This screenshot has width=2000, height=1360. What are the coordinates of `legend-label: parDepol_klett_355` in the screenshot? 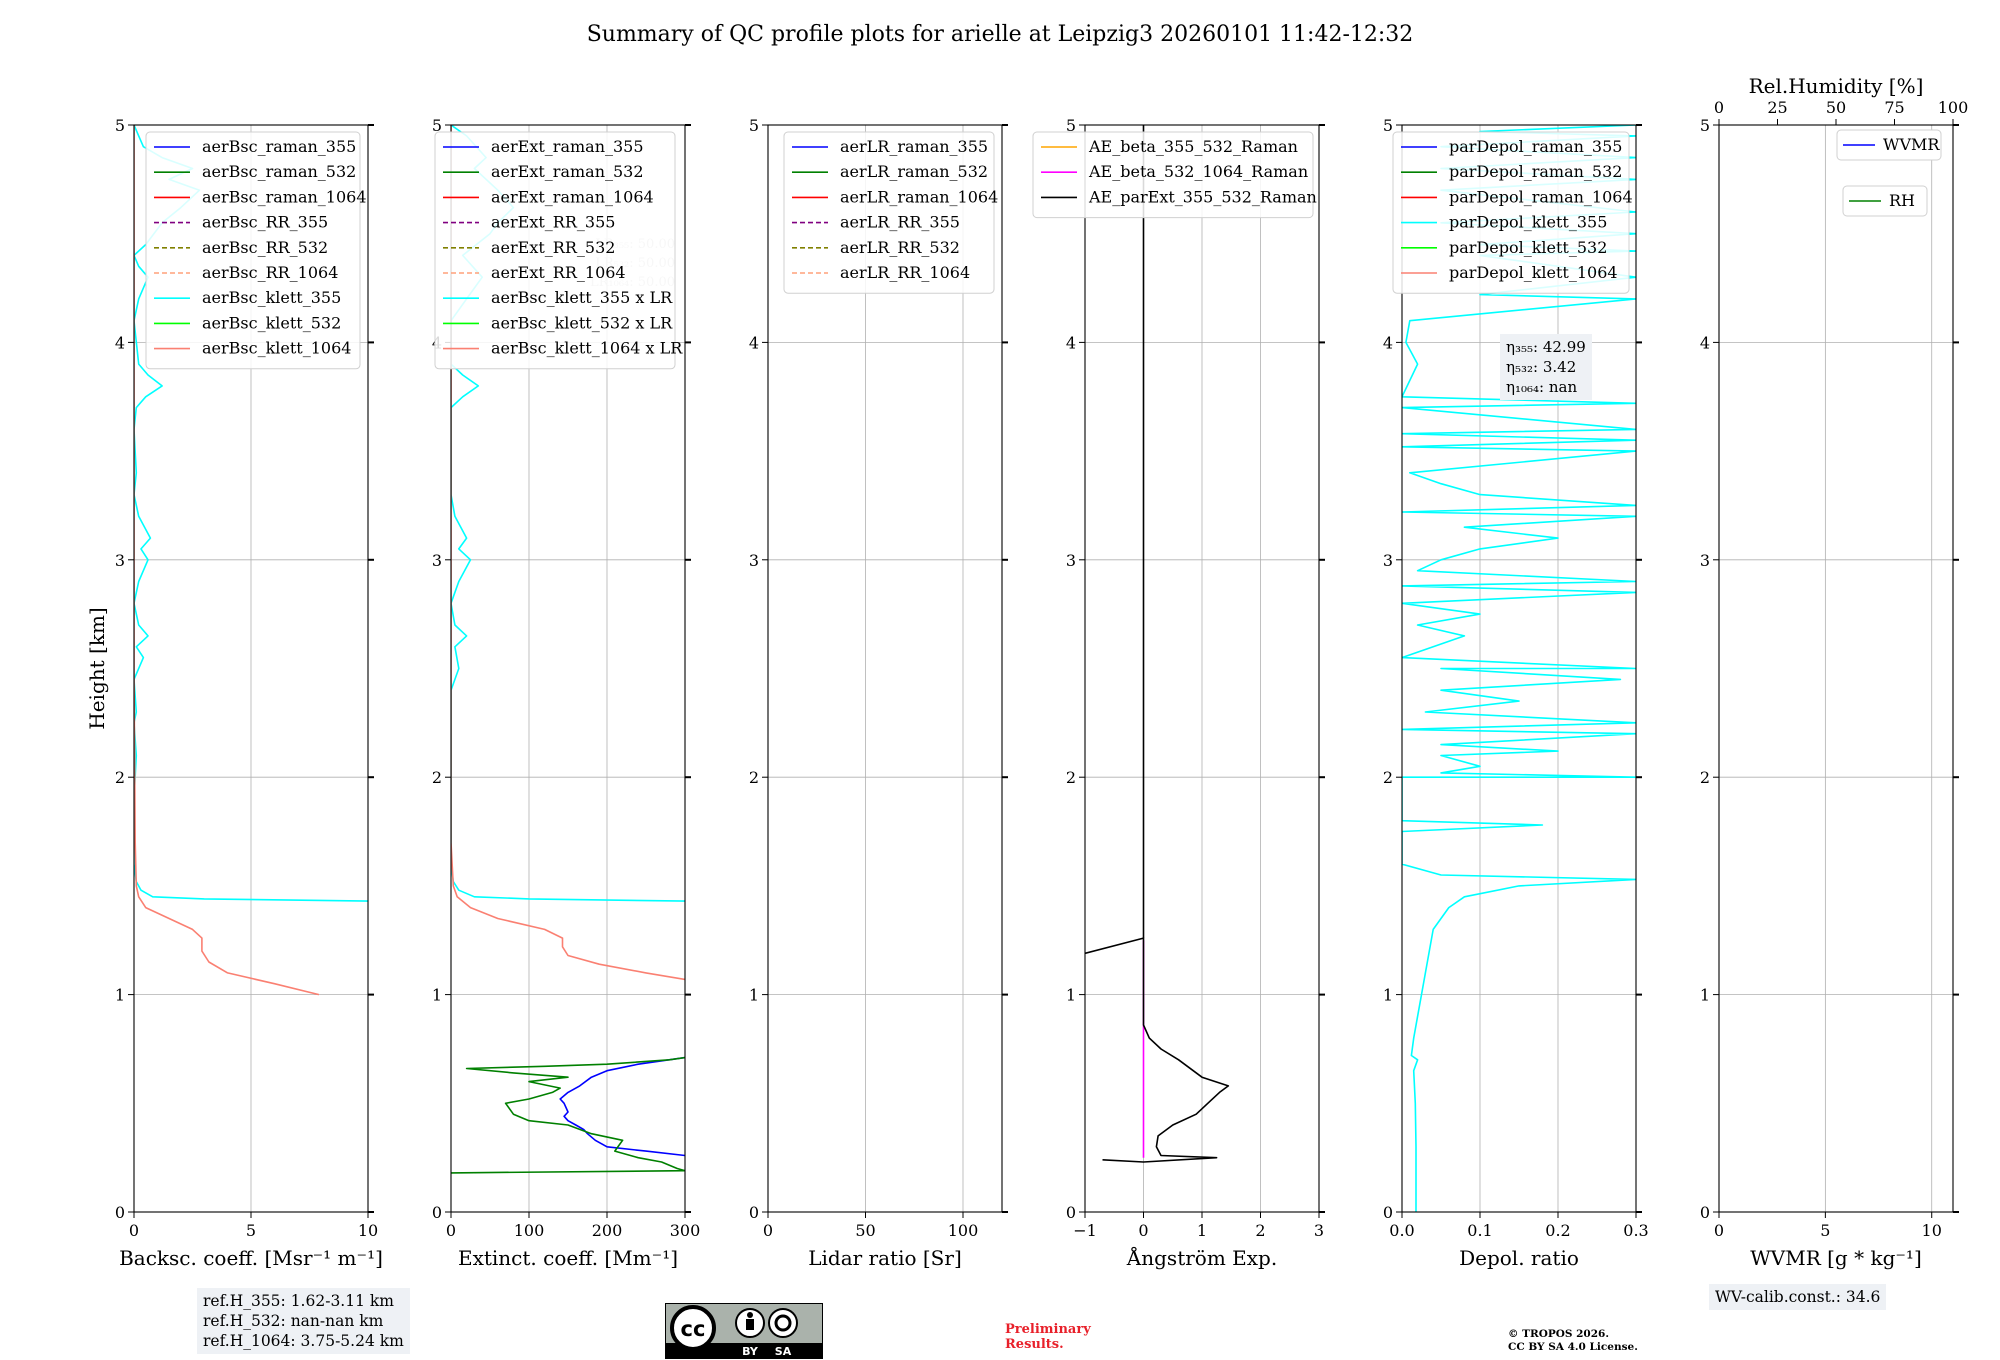 It's located at (1528, 222).